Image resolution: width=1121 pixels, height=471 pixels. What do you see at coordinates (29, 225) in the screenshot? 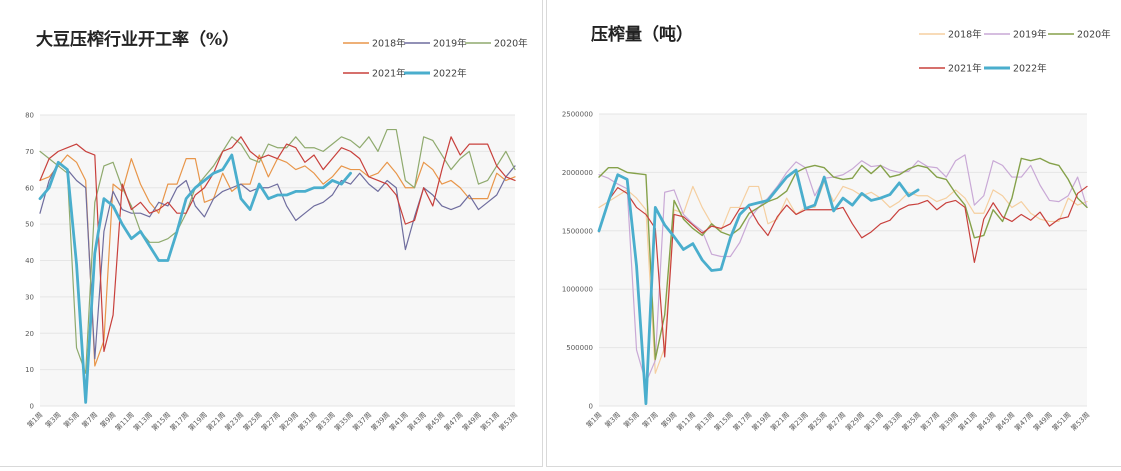
I see `y-tick-label: 50` at bounding box center [29, 225].